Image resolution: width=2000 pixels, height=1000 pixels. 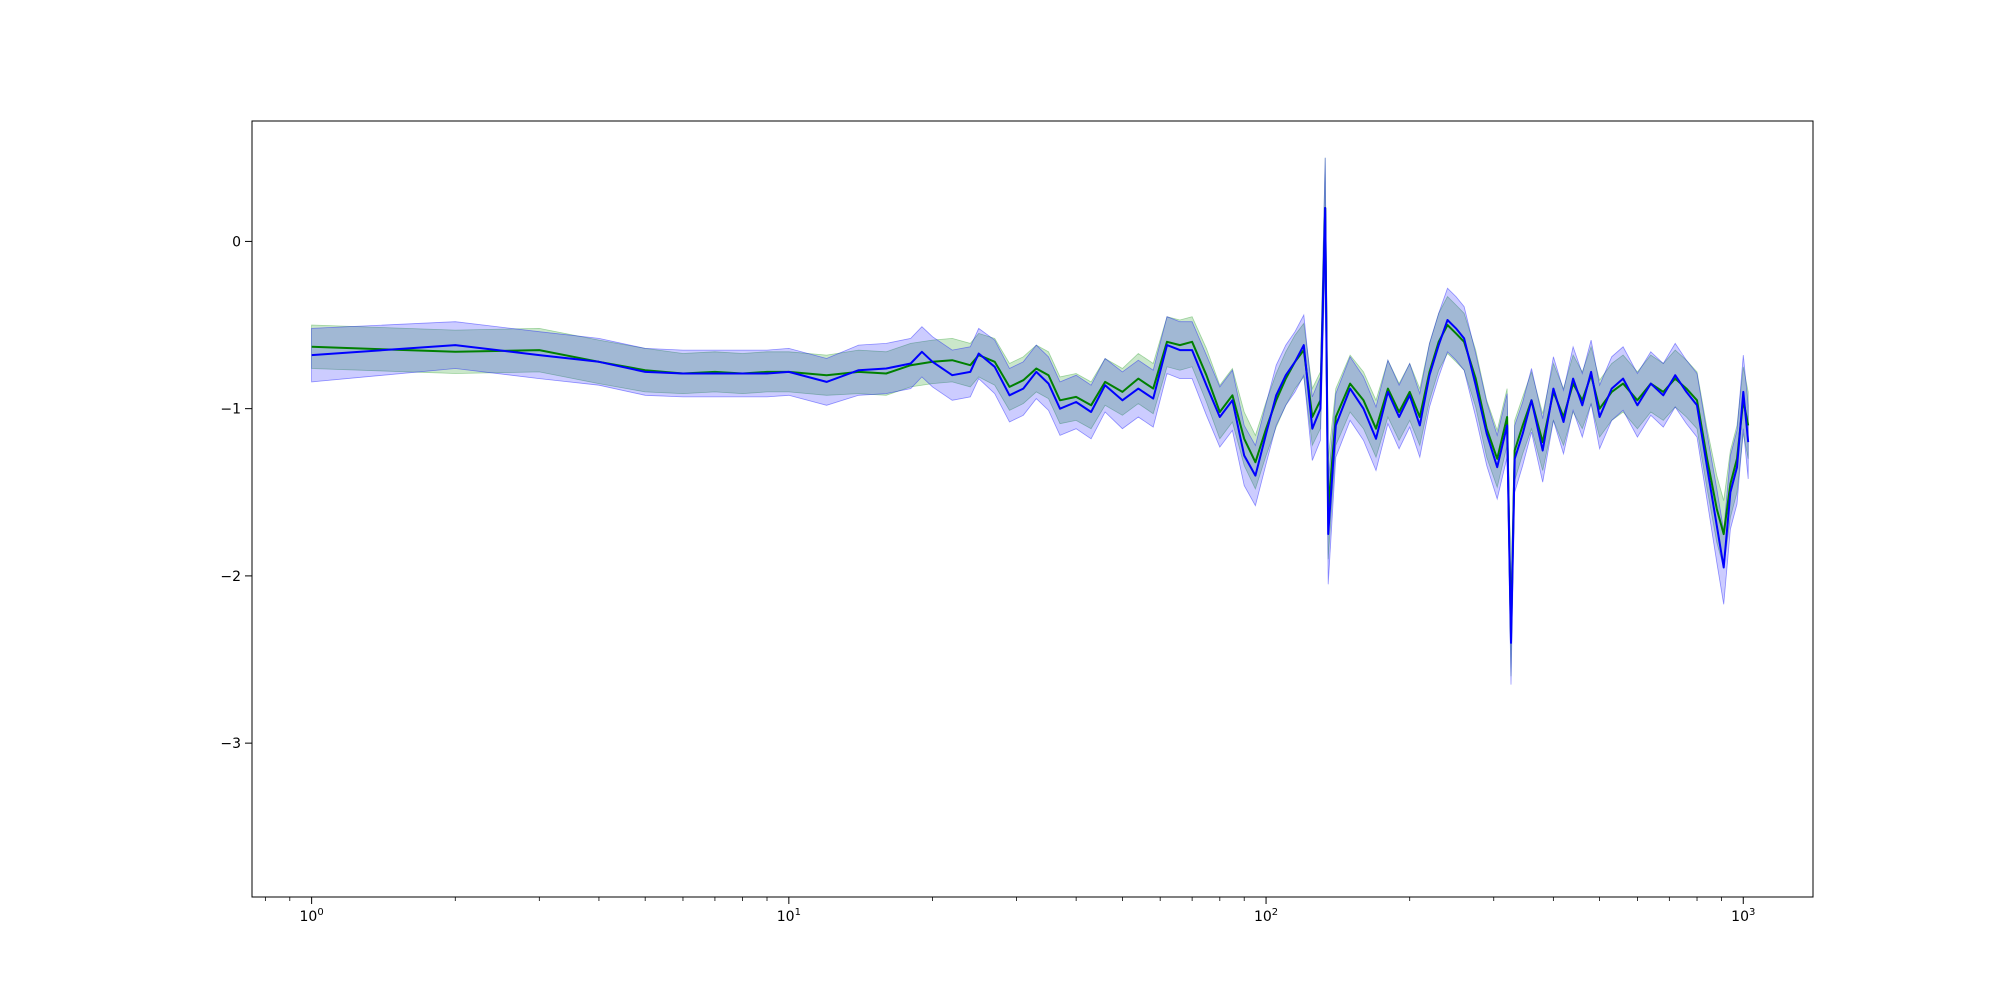 What do you see at coordinates (1752, 912) in the screenshot?
I see `x-tick-label-exponent: 3` at bounding box center [1752, 912].